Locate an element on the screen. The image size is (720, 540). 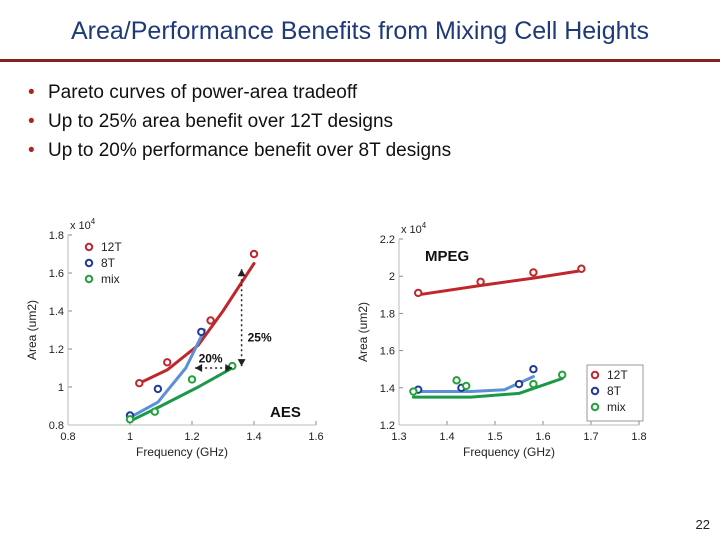
x-tick-label: 1.5 is located at coordinates (494, 437).